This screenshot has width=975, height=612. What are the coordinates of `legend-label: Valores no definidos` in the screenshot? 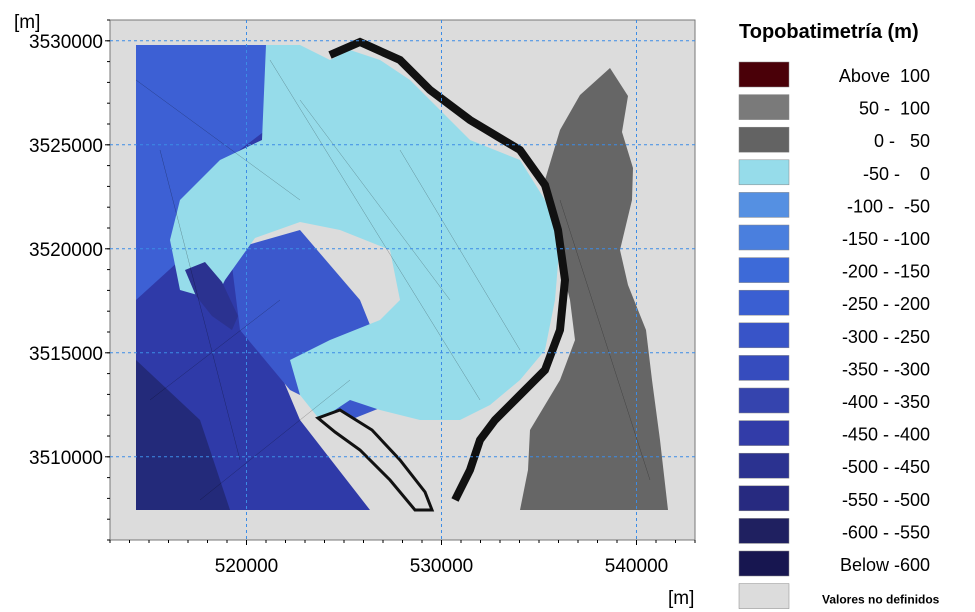 It's located at (881, 600).